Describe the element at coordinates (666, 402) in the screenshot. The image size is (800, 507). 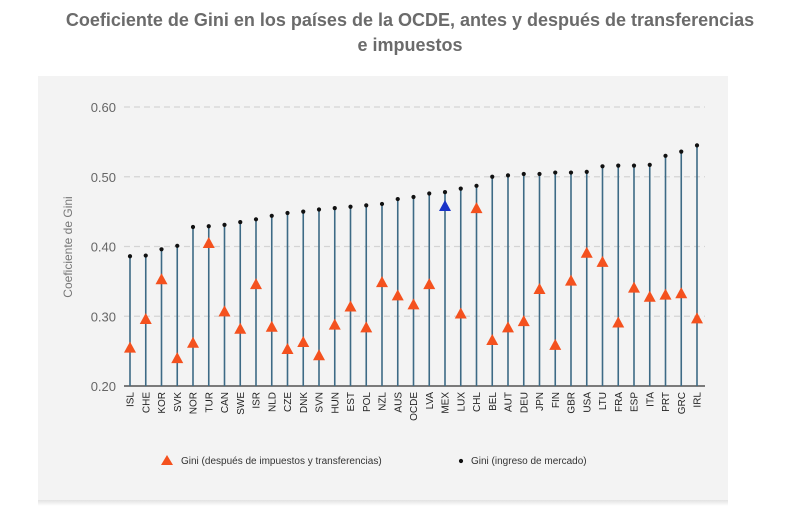
I see `x-tick-label: PRT` at that location.